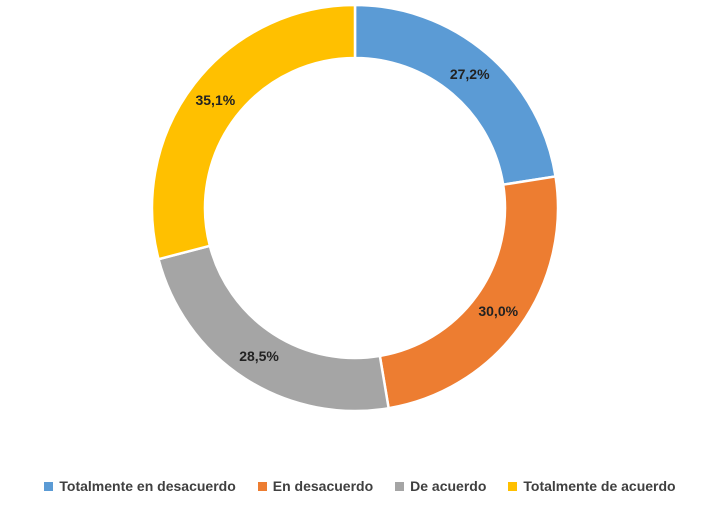 This screenshot has width=720, height=511. I want to click on data-label-4: 35,1%, so click(215, 100).